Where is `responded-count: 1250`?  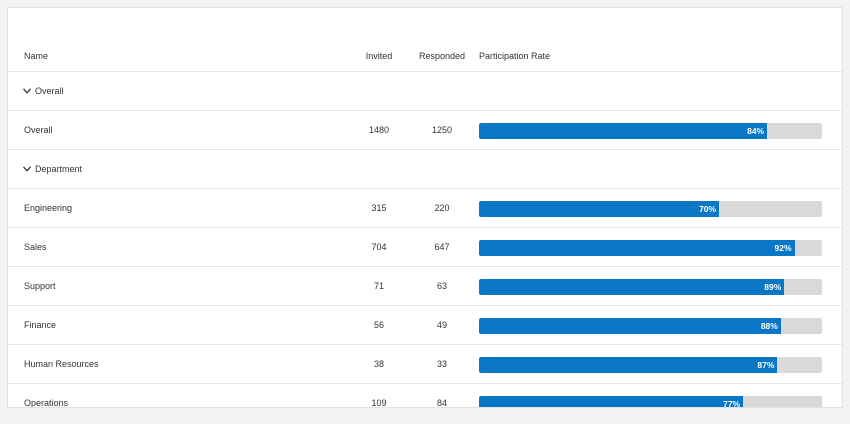 responded-count: 1250 is located at coordinates (442, 130).